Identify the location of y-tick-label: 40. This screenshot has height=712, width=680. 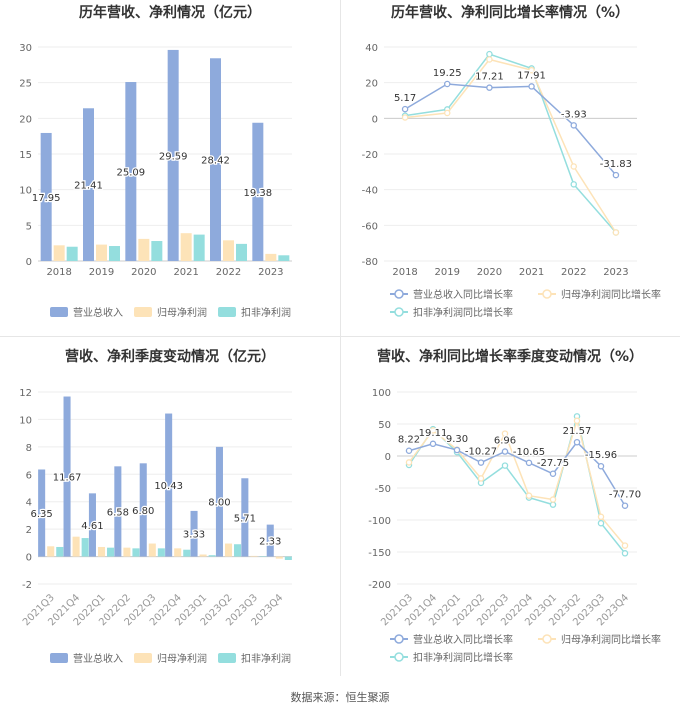
(371, 48).